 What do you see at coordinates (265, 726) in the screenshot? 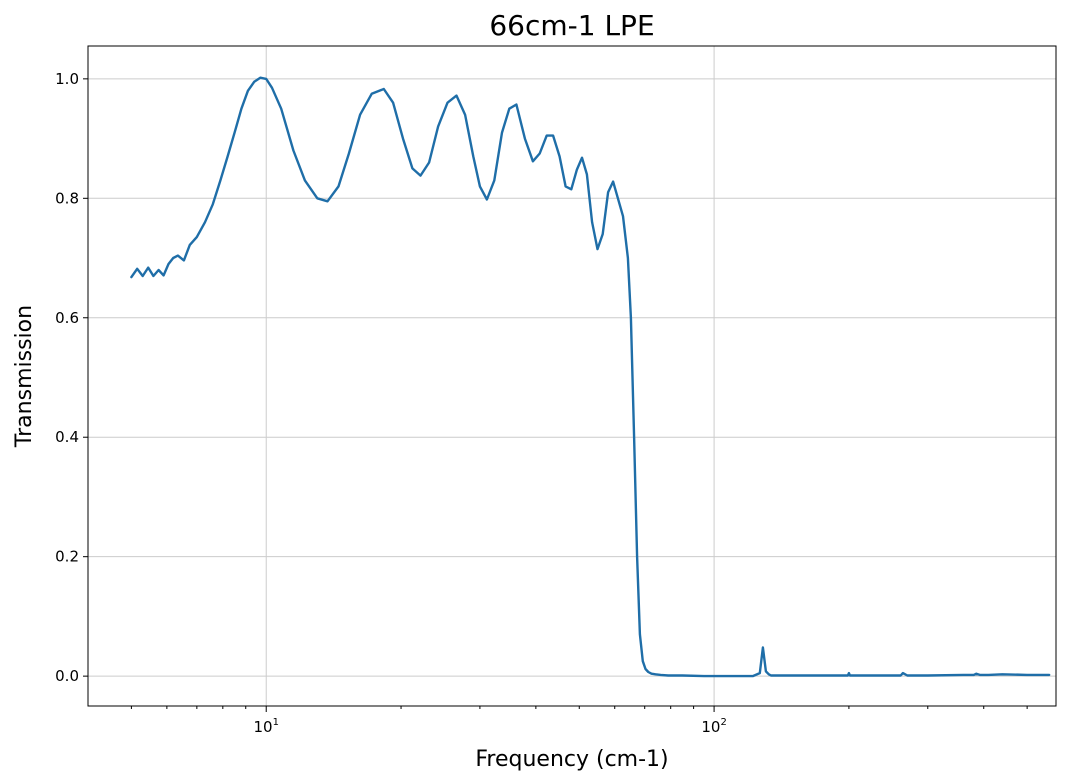
I see `x-tick-label: 10¹` at bounding box center [265, 726].